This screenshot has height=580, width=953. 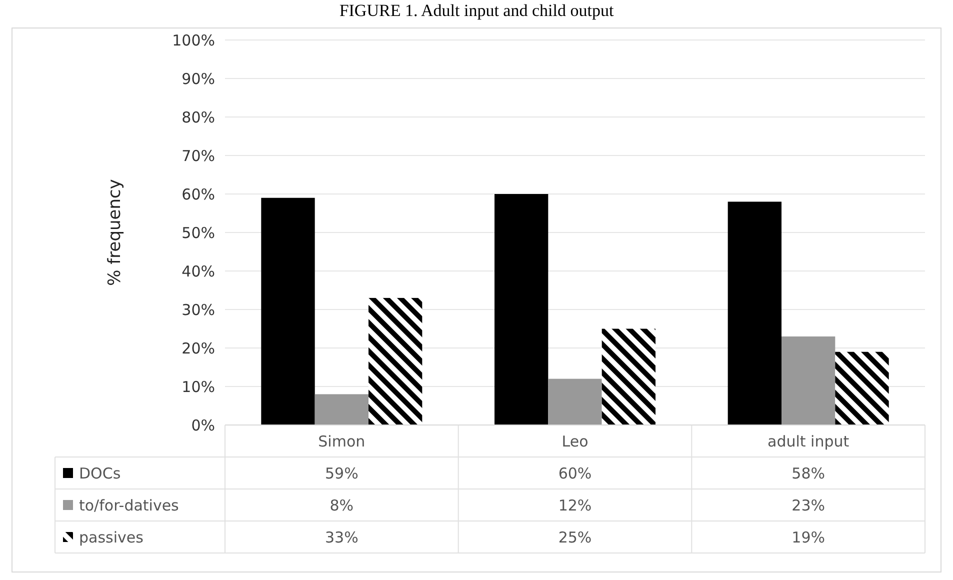 What do you see at coordinates (341, 537) in the screenshot?
I see `data-label: 33%` at bounding box center [341, 537].